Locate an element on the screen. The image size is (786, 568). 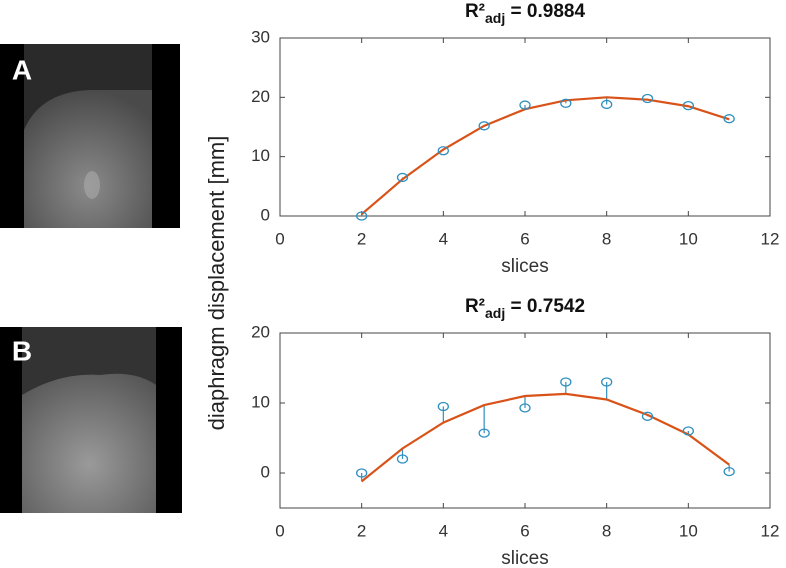
chart-title: R²adj = 0.7542 is located at coordinates (525, 308).